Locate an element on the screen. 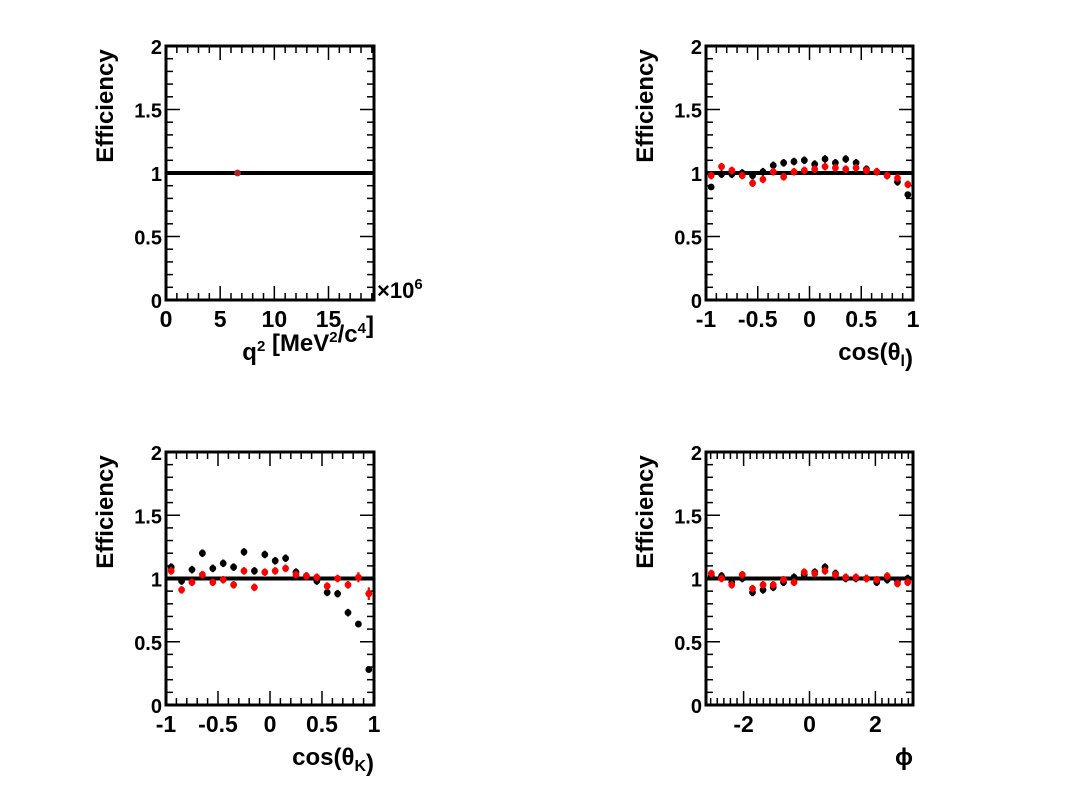 The width and height of the screenshot is (1080, 809). x-axis-label: cos(θl) is located at coordinates (875, 355).